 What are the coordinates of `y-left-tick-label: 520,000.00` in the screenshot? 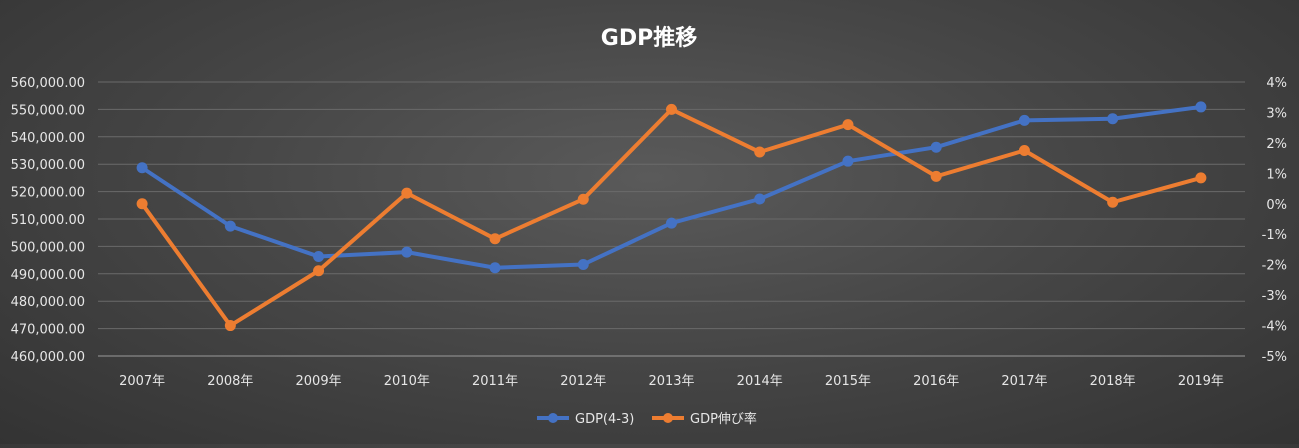 It's located at (48, 193).